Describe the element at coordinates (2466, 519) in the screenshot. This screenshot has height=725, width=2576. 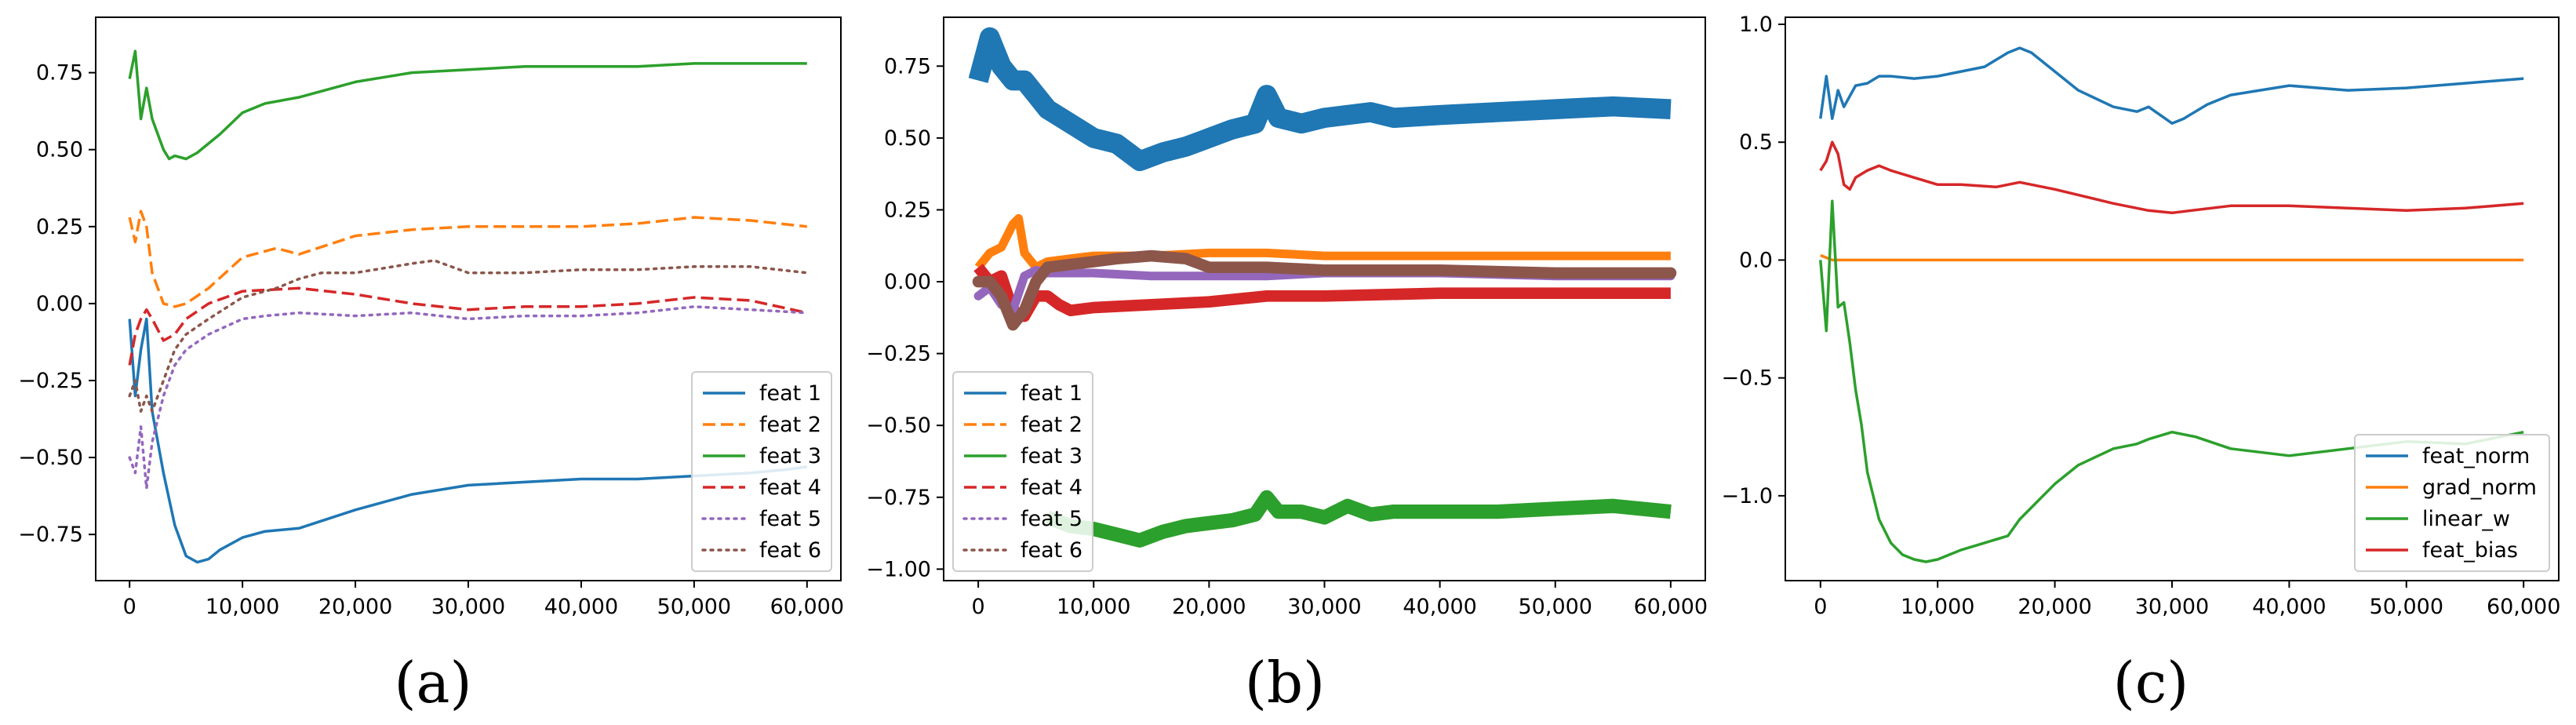
I see `legend-entry: linear_w` at that location.